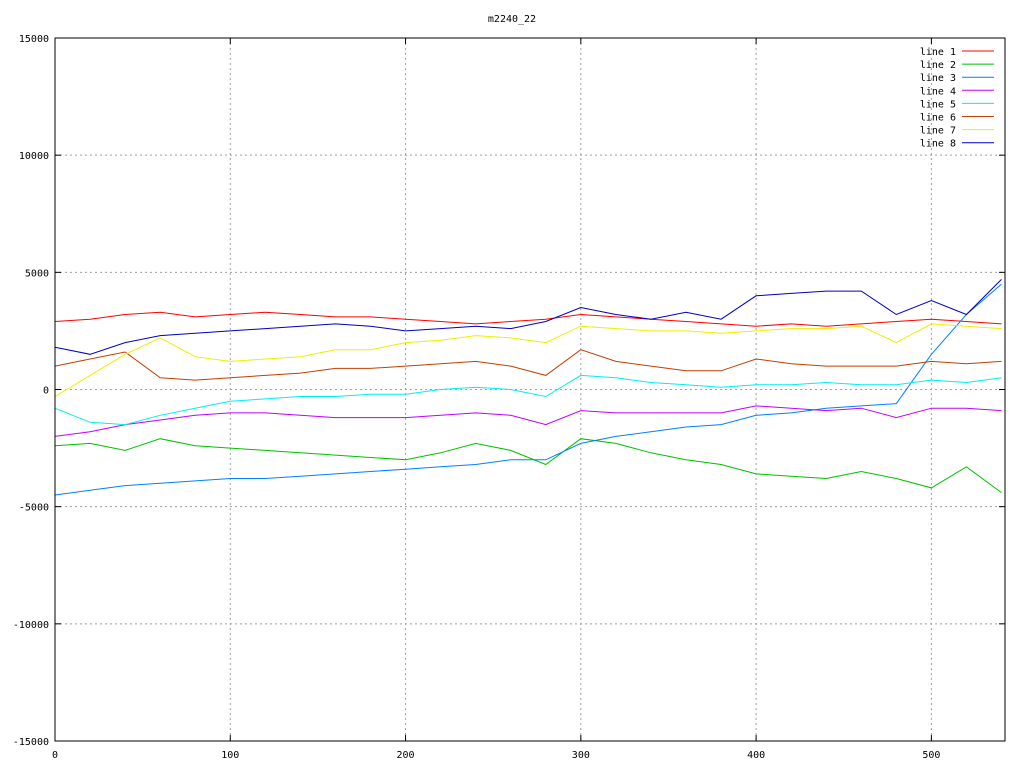  I want to click on legend-label: line 7, so click(938, 131).